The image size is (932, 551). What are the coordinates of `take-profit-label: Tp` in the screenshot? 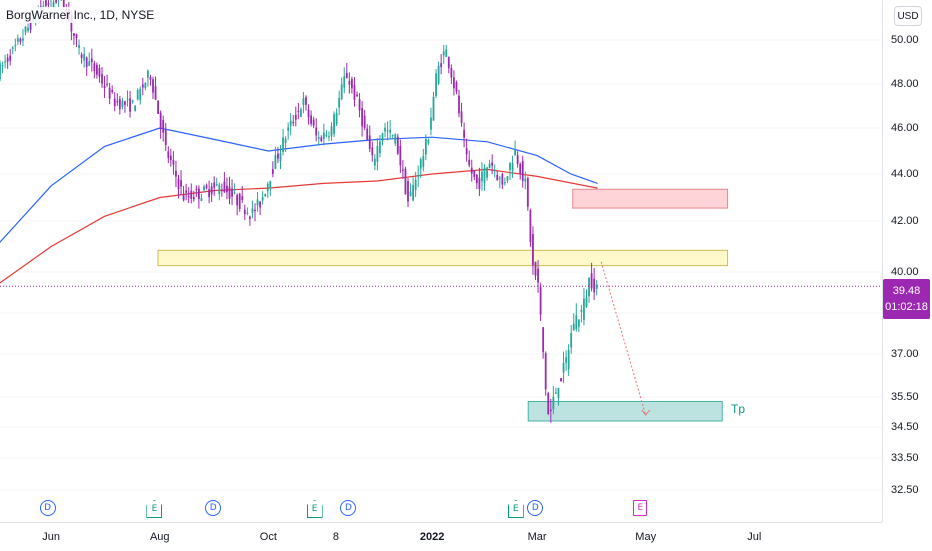 It's located at (738, 409).